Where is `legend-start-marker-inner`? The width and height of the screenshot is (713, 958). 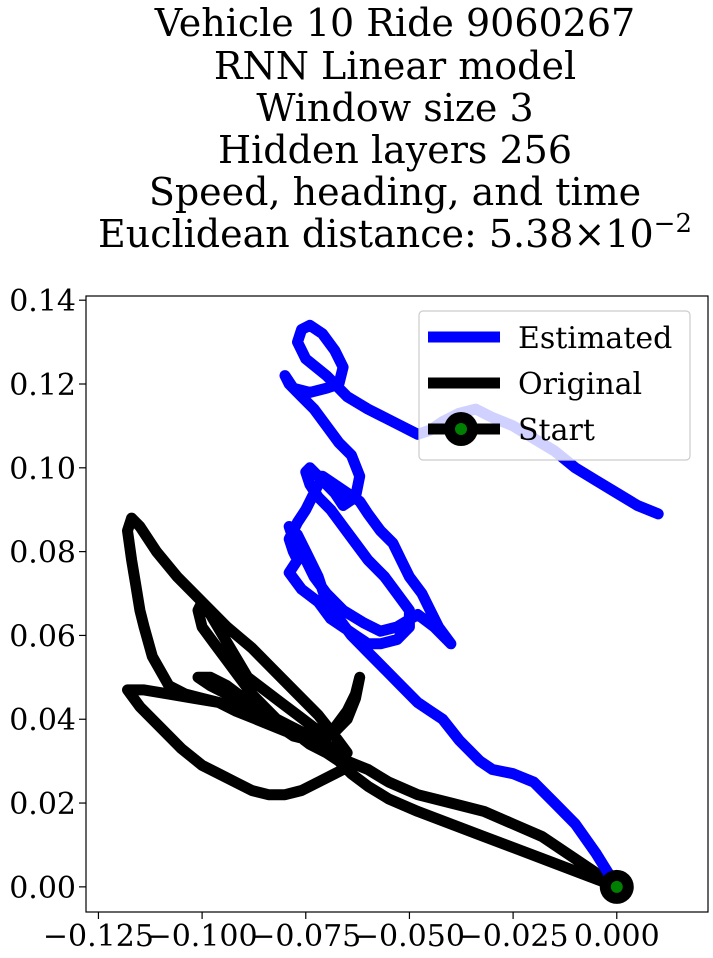
legend-start-marker-inner is located at coordinates (461, 429).